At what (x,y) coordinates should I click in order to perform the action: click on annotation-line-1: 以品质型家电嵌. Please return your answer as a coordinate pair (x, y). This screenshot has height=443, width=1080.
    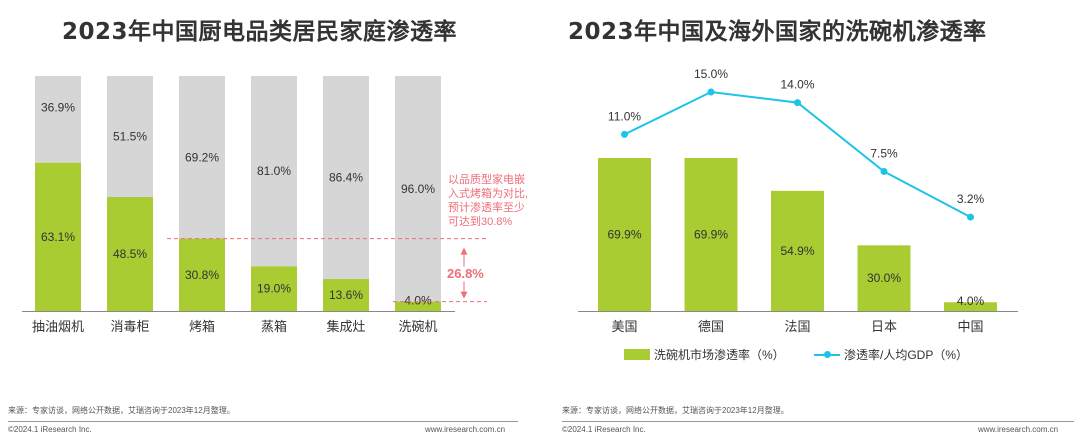
    Looking at the image, I should click on (486, 180).